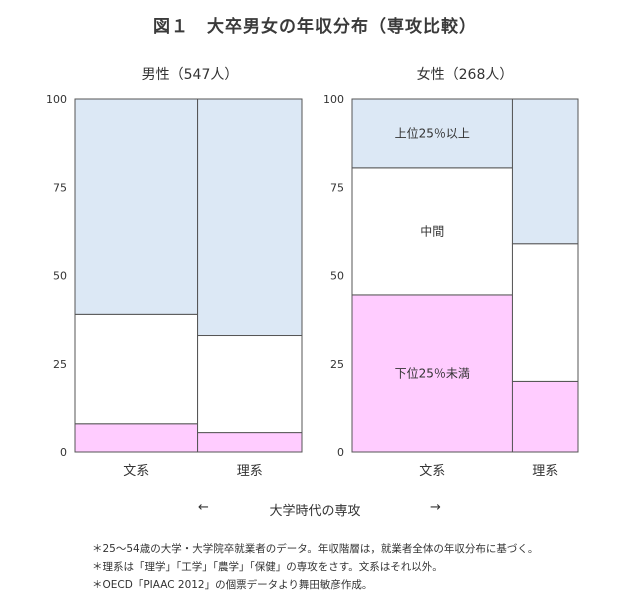  I want to click on figure-title: 図１ 大卒男女の年収分布（専攻比較）, so click(315, 27).